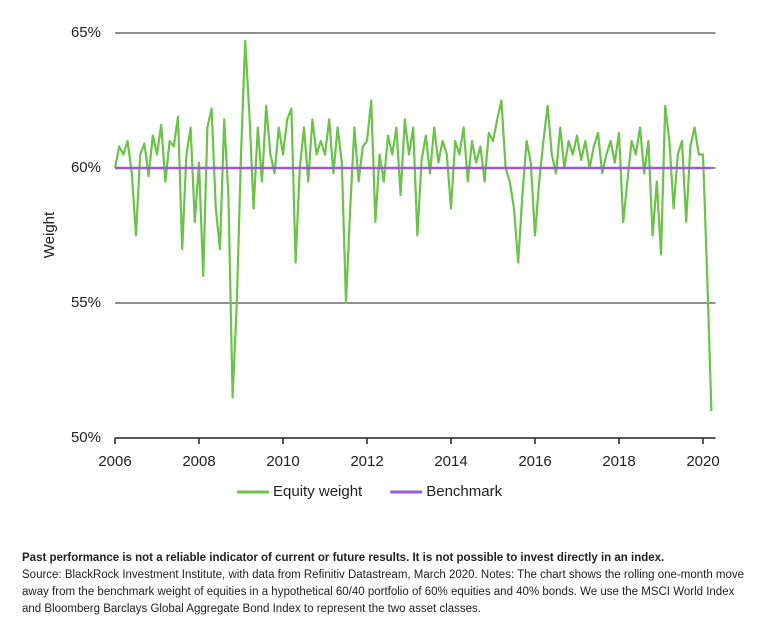 The height and width of the screenshot is (627, 768). Describe the element at coordinates (198, 461) in the screenshot. I see `x-tick-label: 2008` at that location.